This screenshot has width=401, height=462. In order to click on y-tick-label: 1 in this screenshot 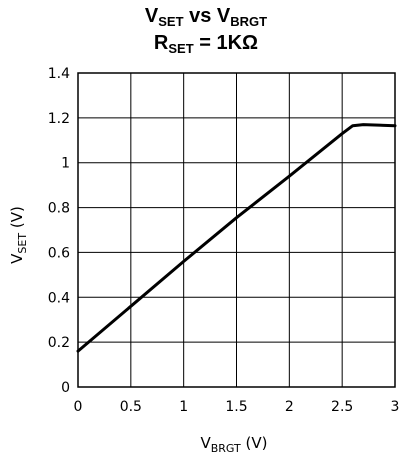, I will do `click(65, 164)`.